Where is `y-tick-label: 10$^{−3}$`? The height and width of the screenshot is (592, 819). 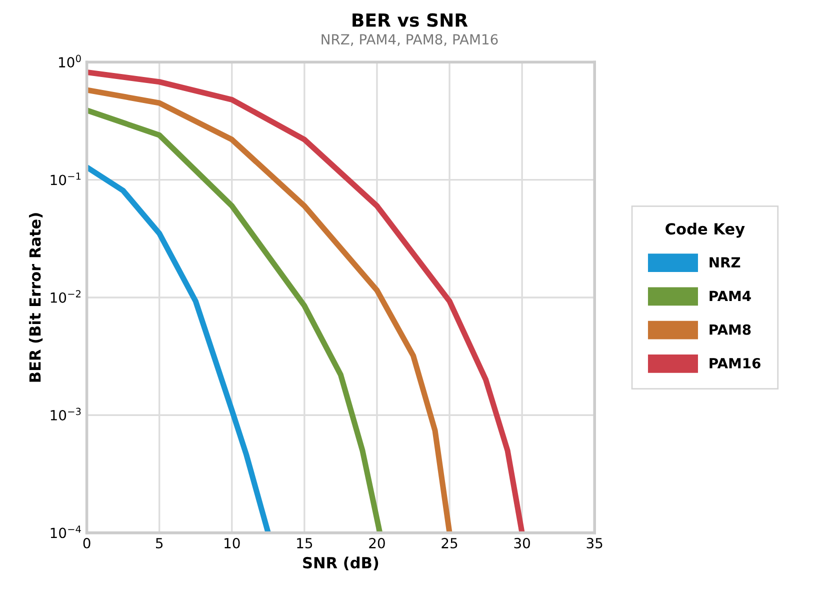 y-tick-label: 10$^{−3}$ is located at coordinates (65, 414).